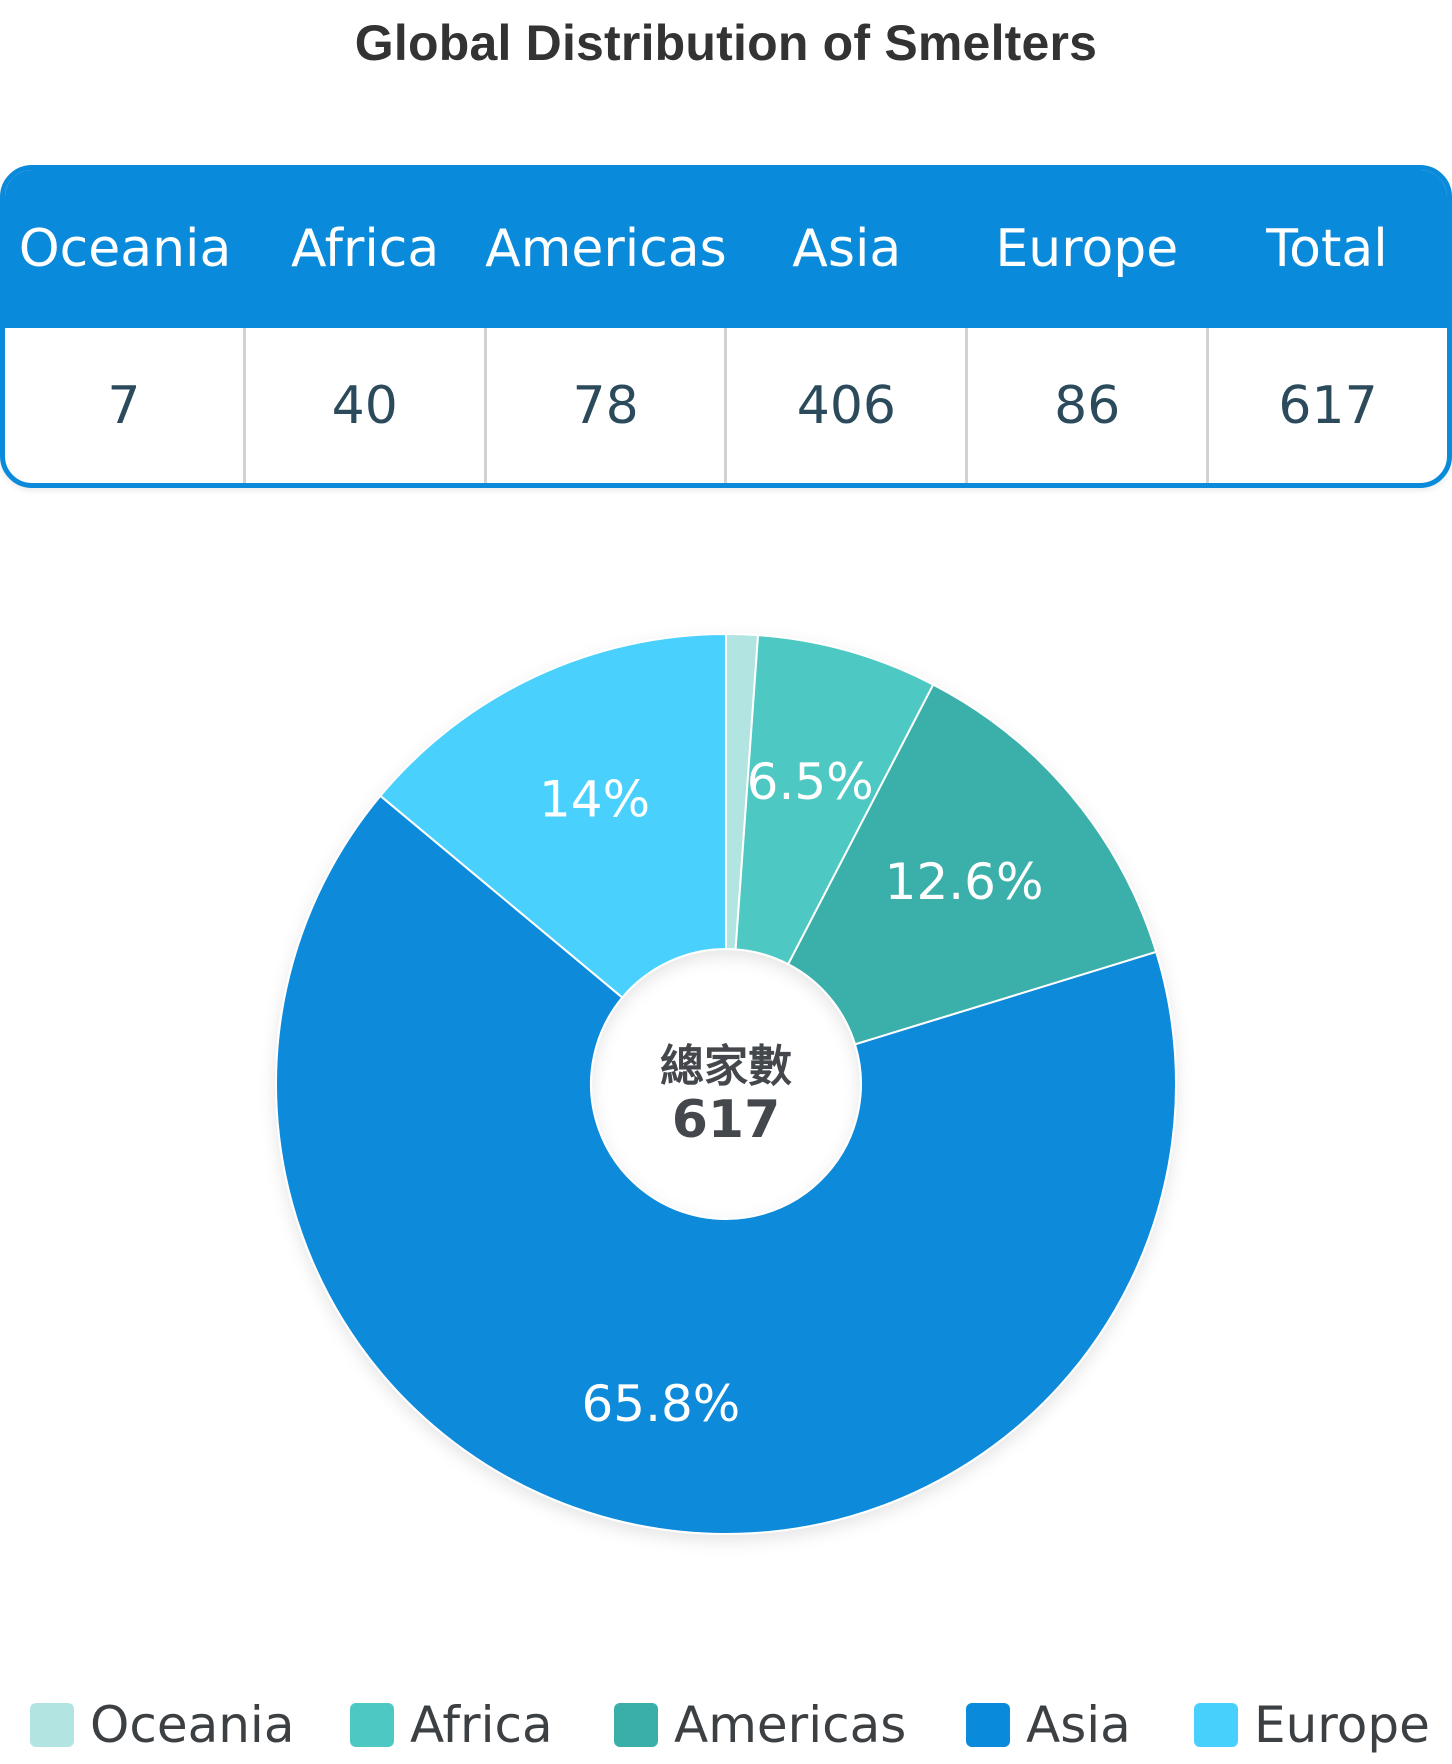 The image size is (1452, 1764). I want to click on legend-item-europe: Europe, so click(1312, 1725).